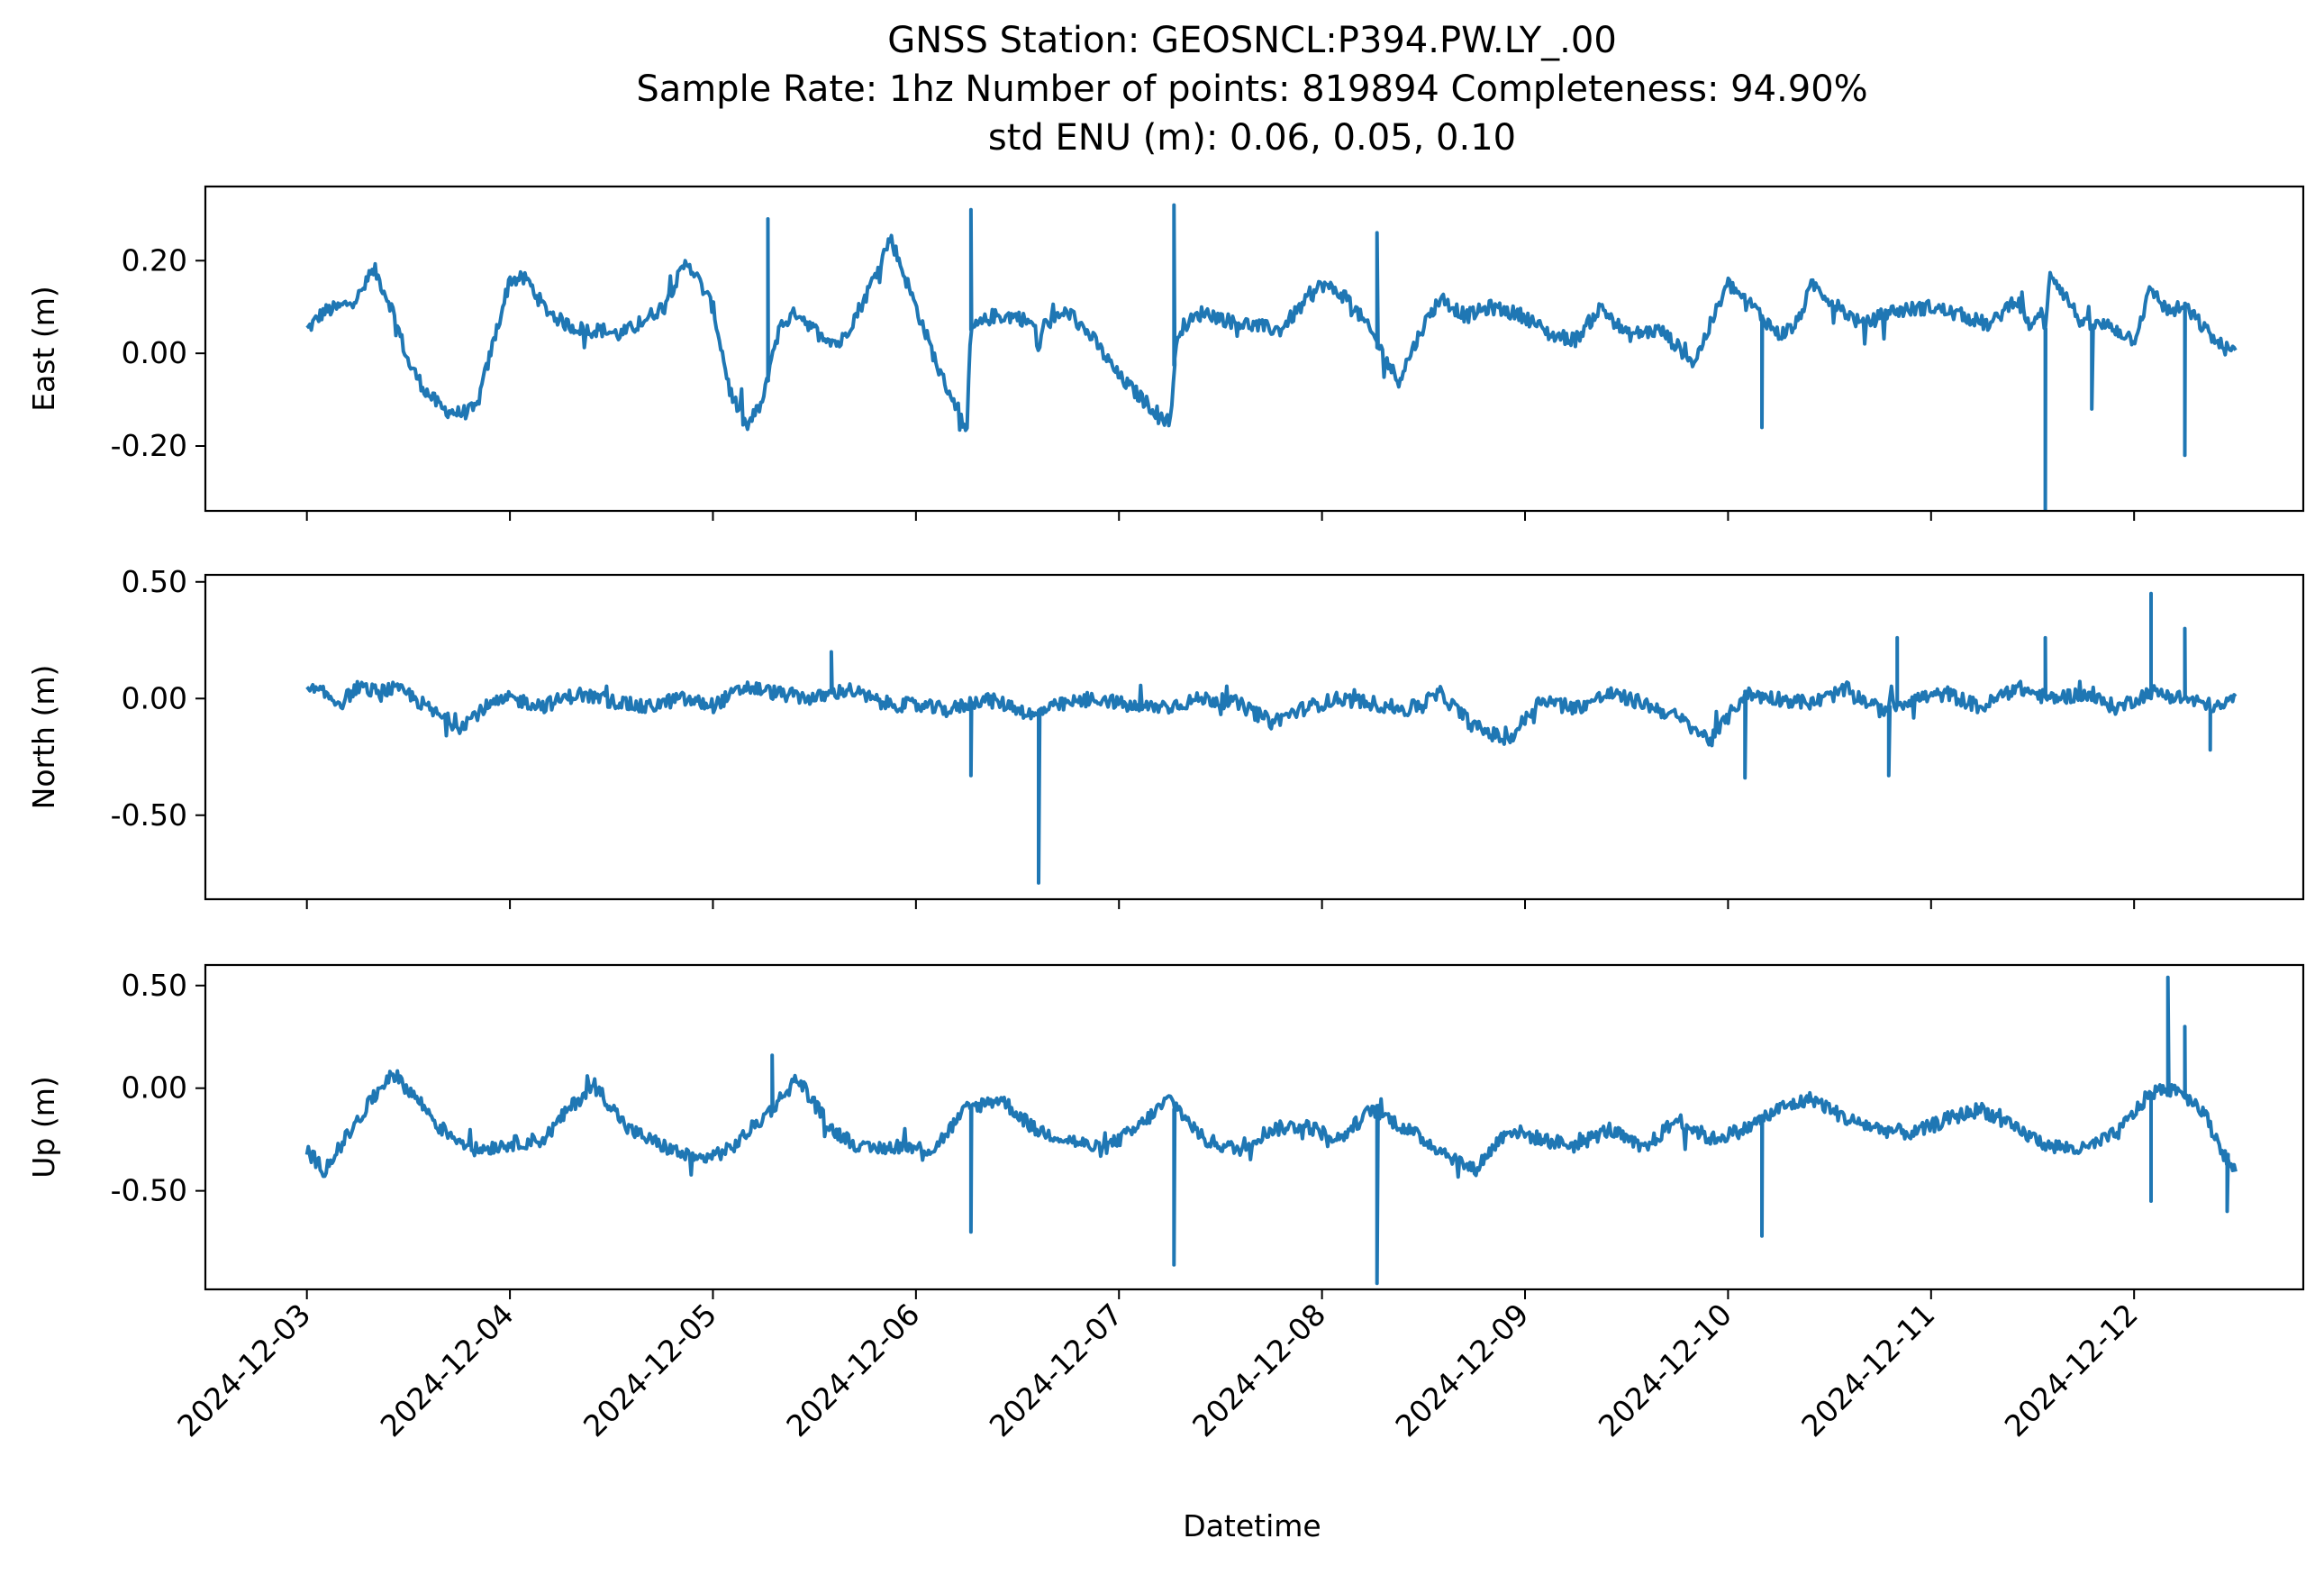  I want to click on y-tick-label-up: -0.50, so click(149, 1190).